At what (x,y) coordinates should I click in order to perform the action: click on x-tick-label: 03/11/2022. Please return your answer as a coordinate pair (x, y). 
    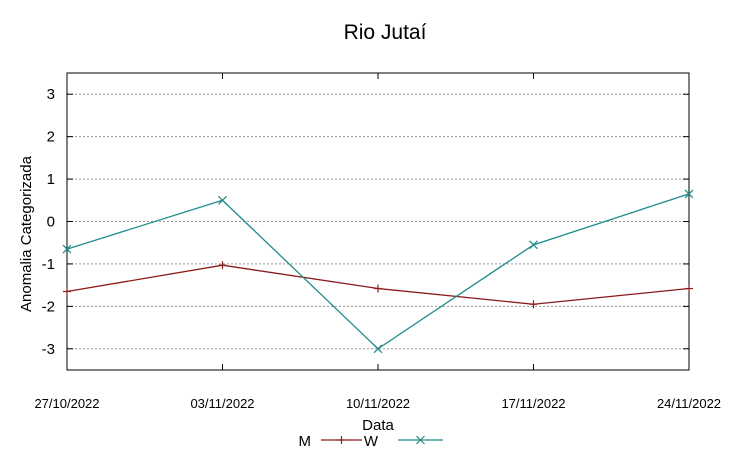
    Looking at the image, I should click on (222, 403).